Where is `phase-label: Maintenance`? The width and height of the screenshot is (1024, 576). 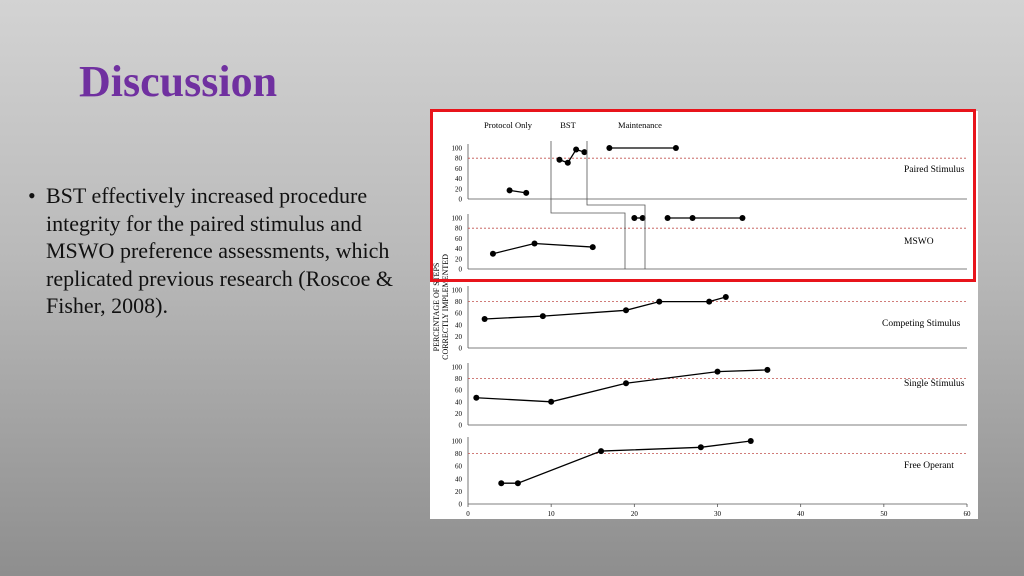 phase-label: Maintenance is located at coordinates (640, 125).